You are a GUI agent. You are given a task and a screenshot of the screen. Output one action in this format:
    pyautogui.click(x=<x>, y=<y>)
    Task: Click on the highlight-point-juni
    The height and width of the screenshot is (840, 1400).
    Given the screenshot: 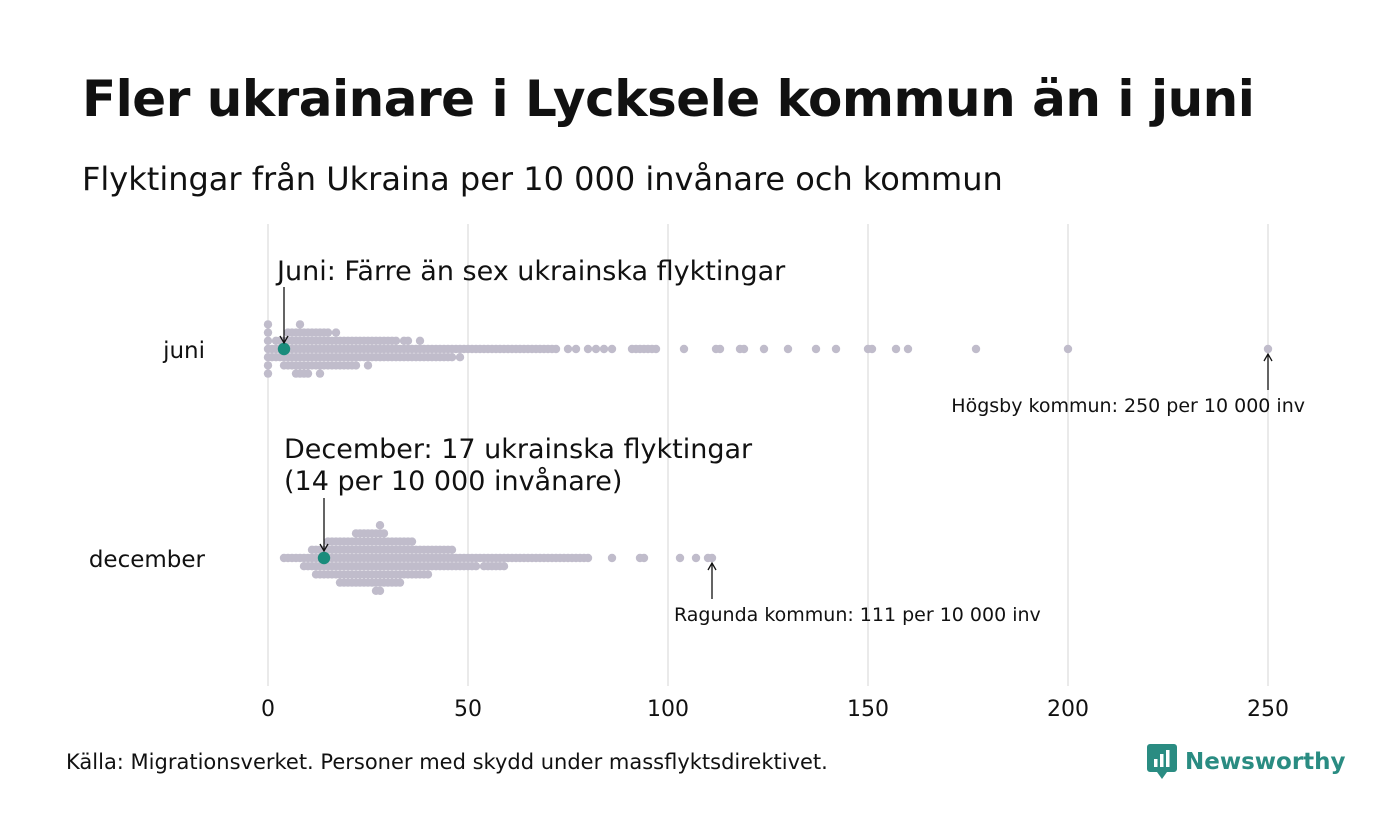 What is the action you would take?
    pyautogui.click(x=284, y=349)
    